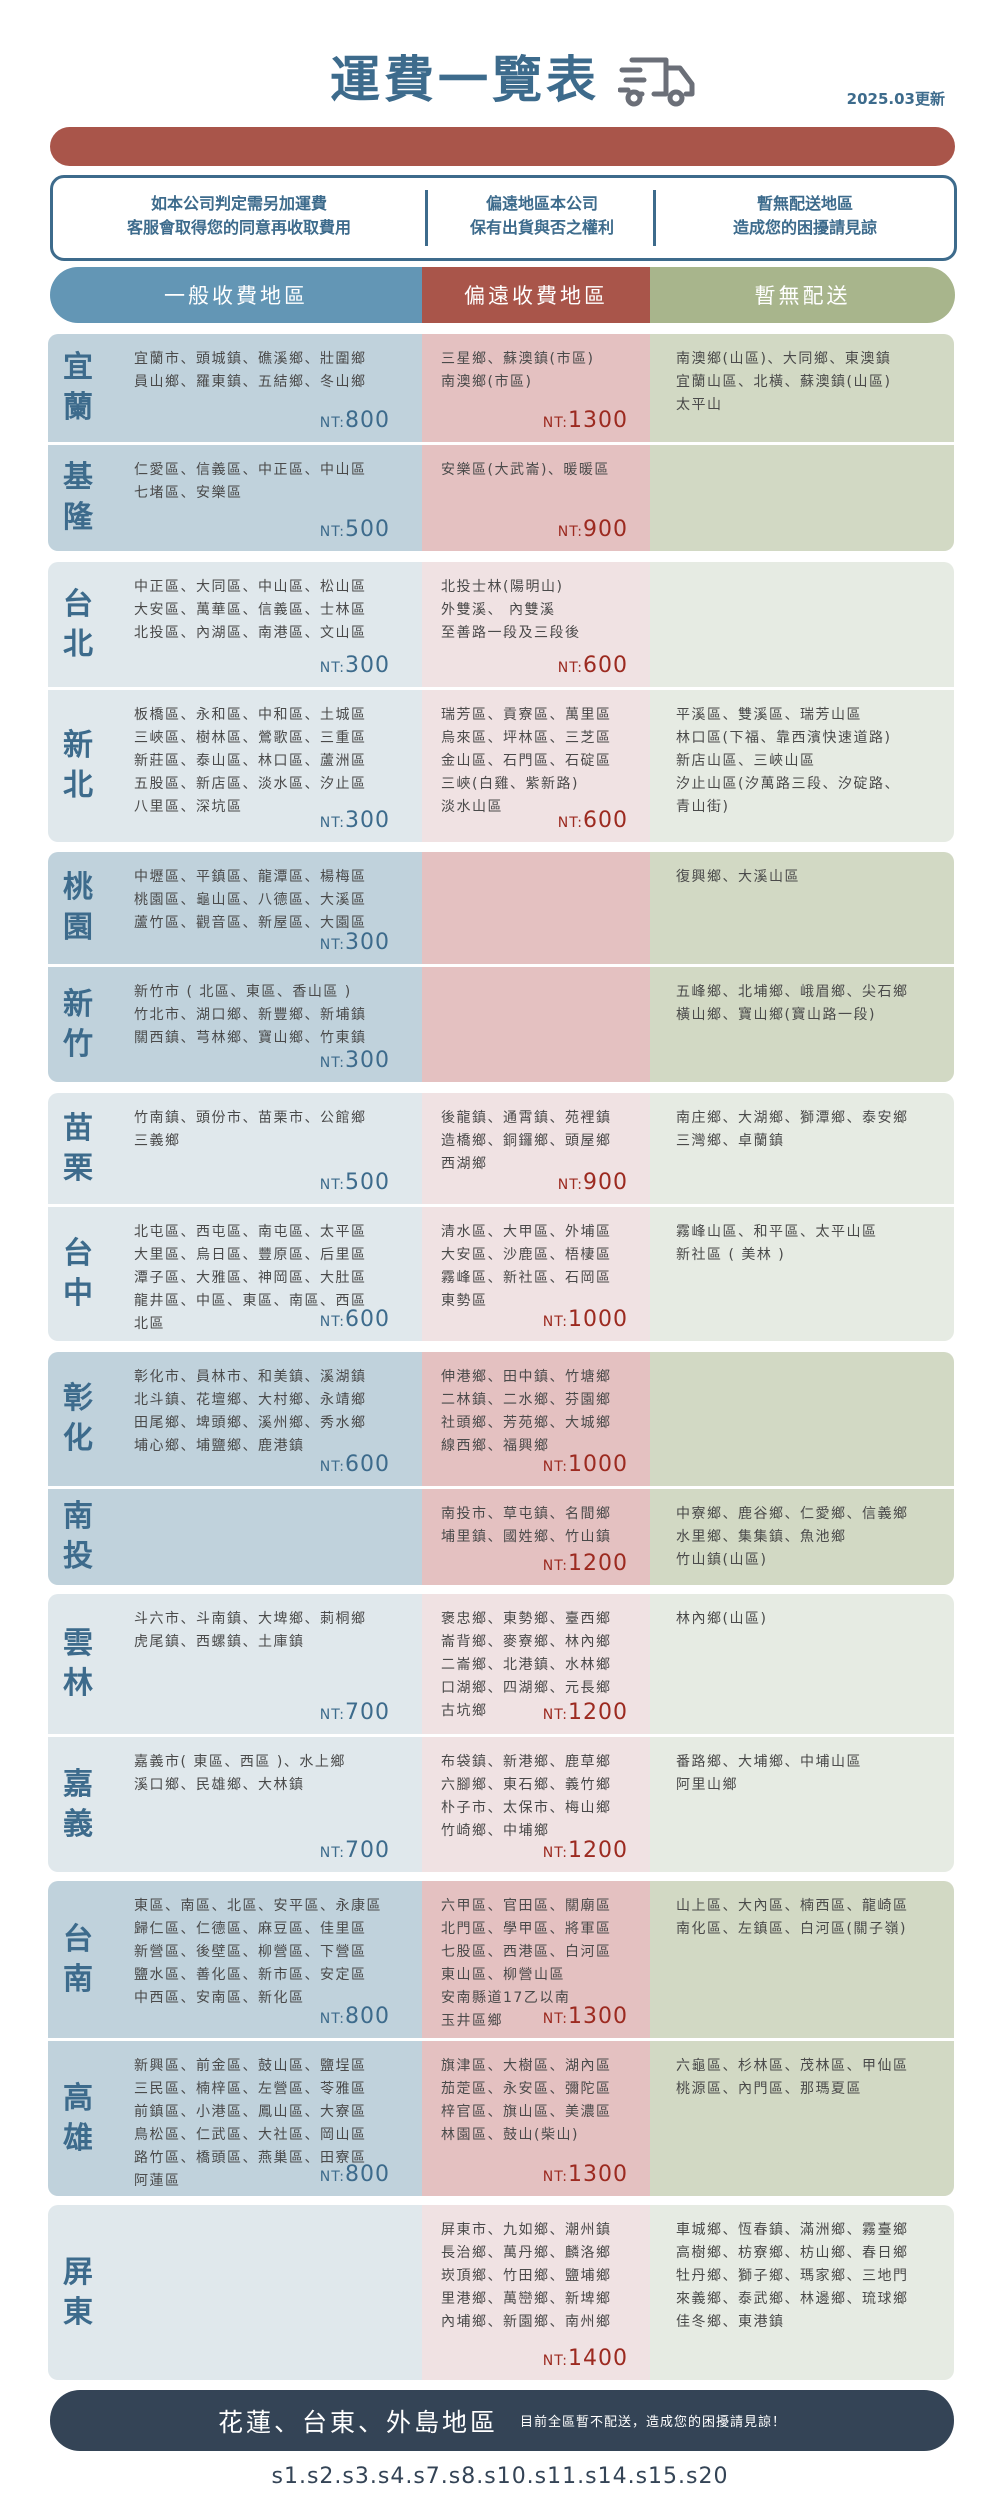  I want to click on area-line: 新竹市 ( 北區、東區、香山區 ), so click(243, 992).